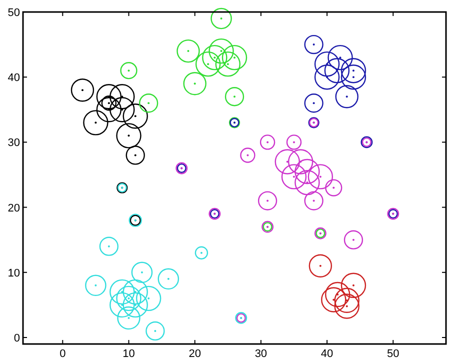 The image size is (461, 361). I want to click on y-tick-label: 40, so click(14, 78).